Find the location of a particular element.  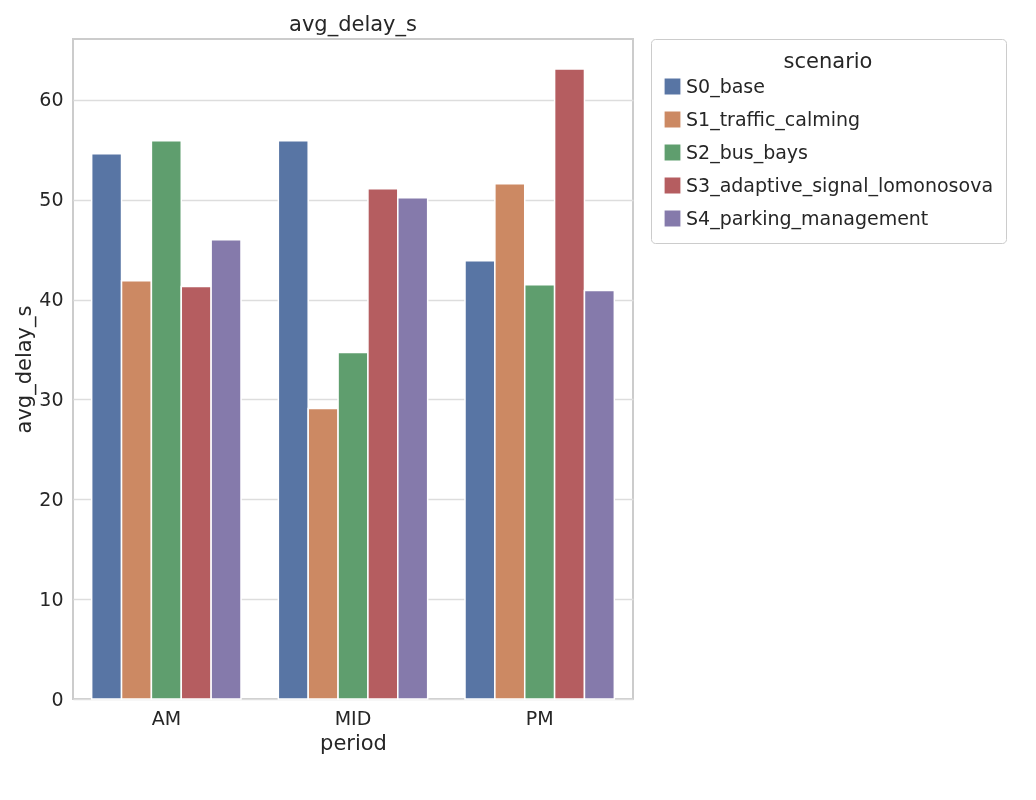

y-tick-label: 60 is located at coordinates (51, 99).